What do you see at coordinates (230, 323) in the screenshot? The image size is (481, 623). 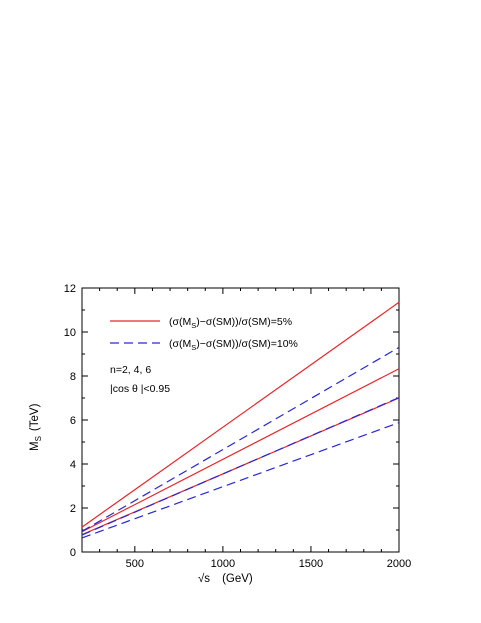 I see `legend-entry-solid: (σ(MS)−σ(SM))/σ(SM)=5%` at bounding box center [230, 323].